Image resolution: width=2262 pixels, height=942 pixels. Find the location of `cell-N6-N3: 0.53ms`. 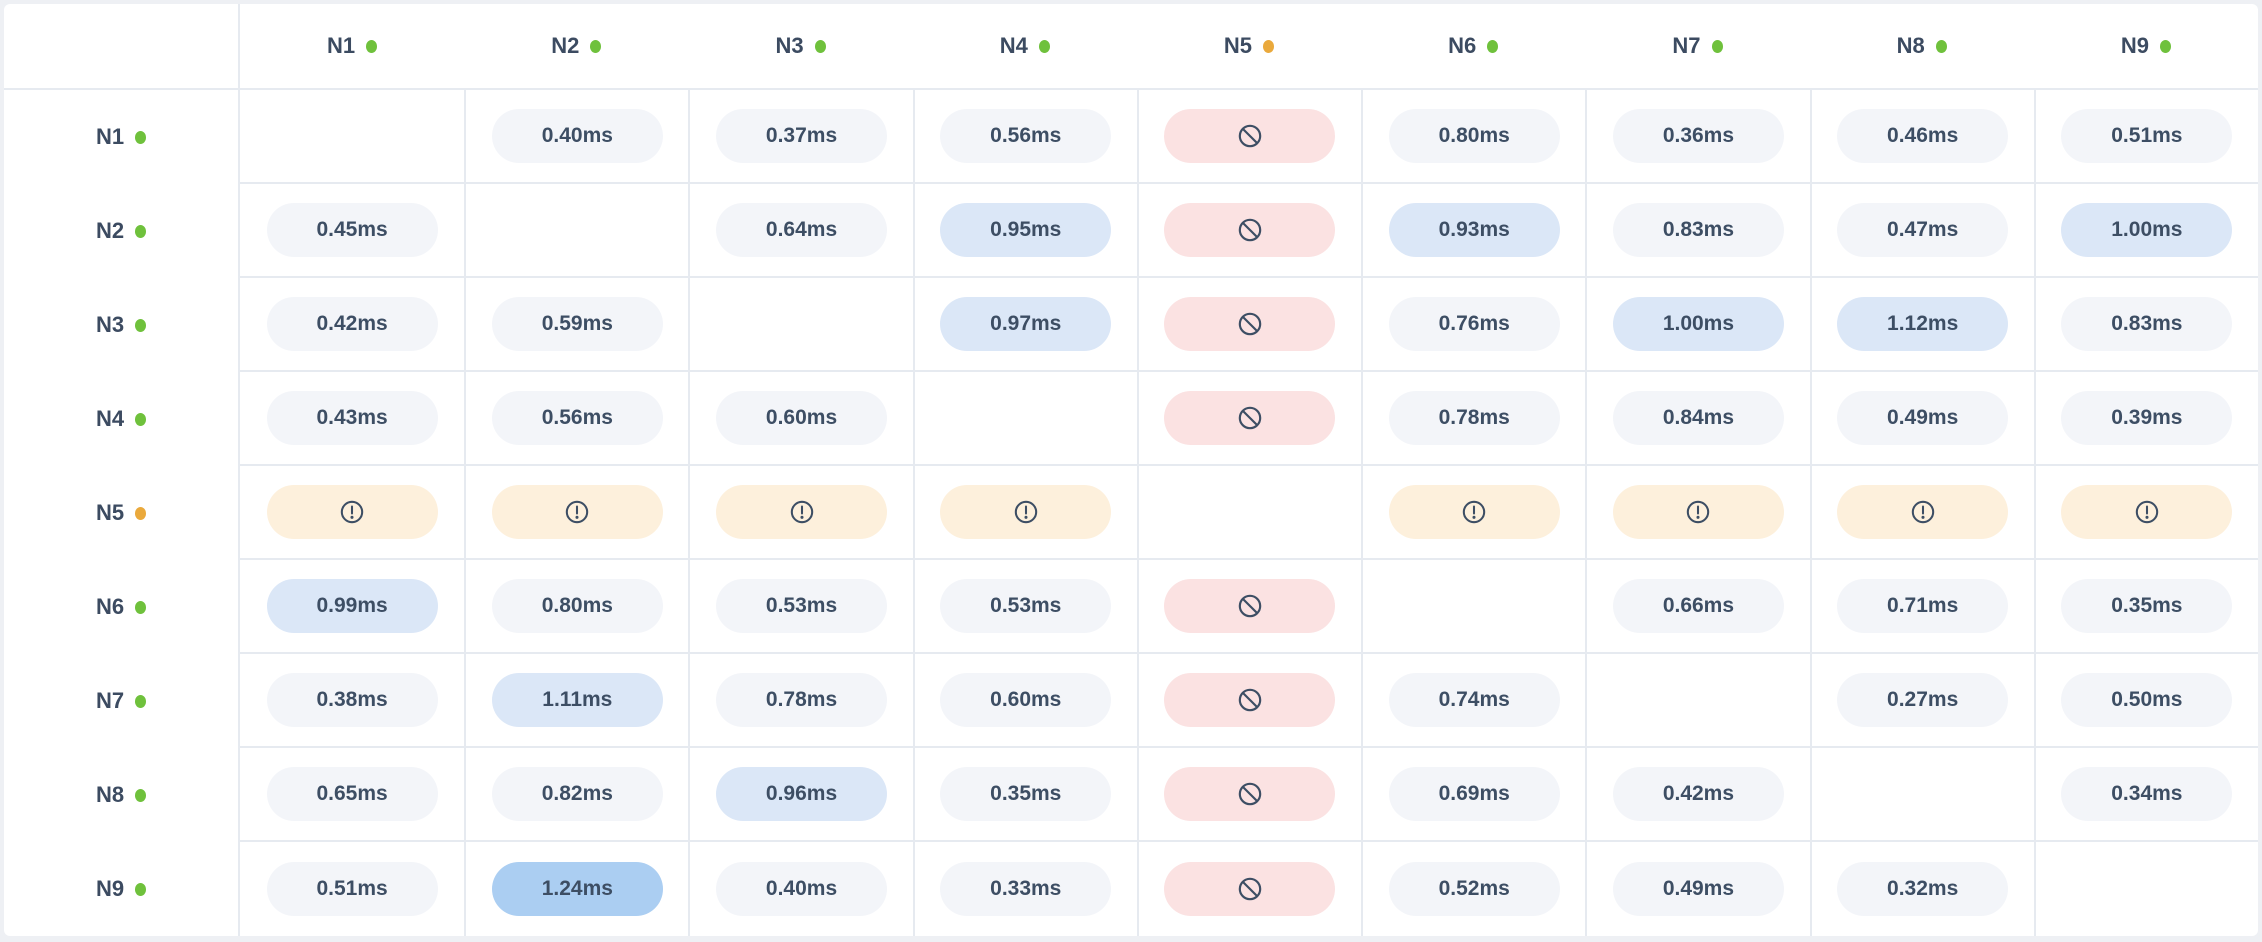

cell-N6-N3: 0.53ms is located at coordinates (800, 607).